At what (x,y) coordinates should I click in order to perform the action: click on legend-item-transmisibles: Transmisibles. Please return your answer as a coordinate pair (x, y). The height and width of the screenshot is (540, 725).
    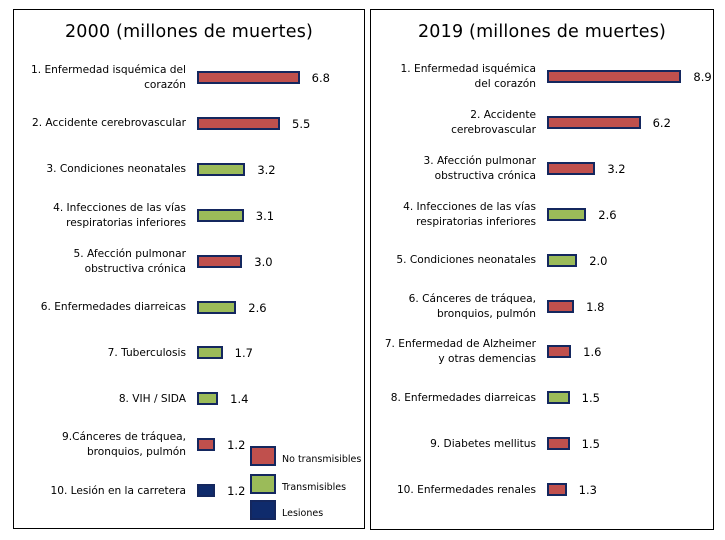
    Looking at the image, I should click on (307, 485).